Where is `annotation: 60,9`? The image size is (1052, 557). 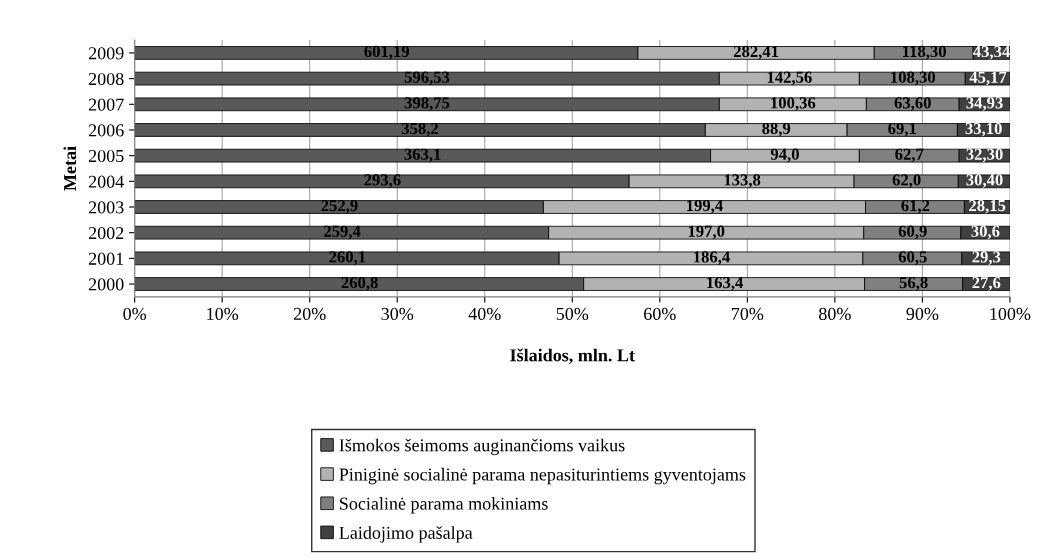 annotation: 60,9 is located at coordinates (912, 232).